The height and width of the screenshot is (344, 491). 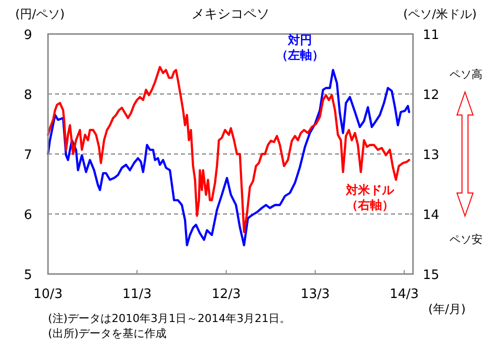 I want to click on x-tick-label: 11/3, so click(x=137, y=294).